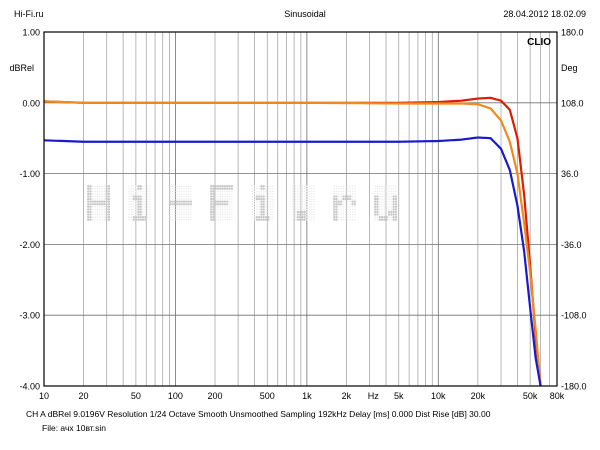 The height and width of the screenshot is (450, 600). Describe the element at coordinates (29, 14) in the screenshot. I see `header-site: Hi-Fi.ru` at that location.